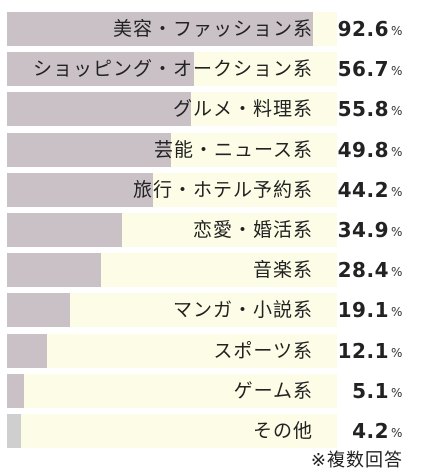  I want to click on bar-row: その他 4.2%, so click(210, 431).